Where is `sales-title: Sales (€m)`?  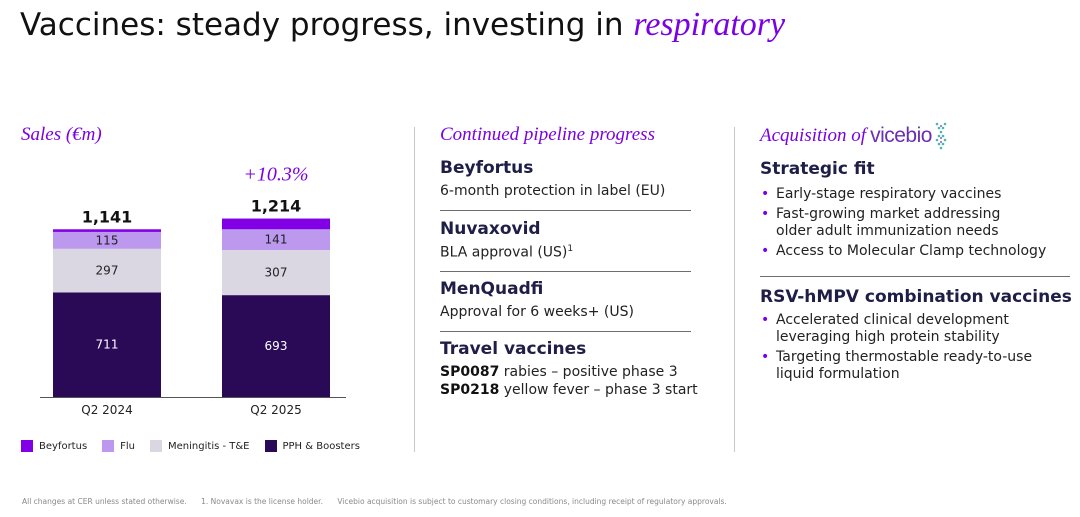
sales-title: Sales (€m) is located at coordinates (61, 134).